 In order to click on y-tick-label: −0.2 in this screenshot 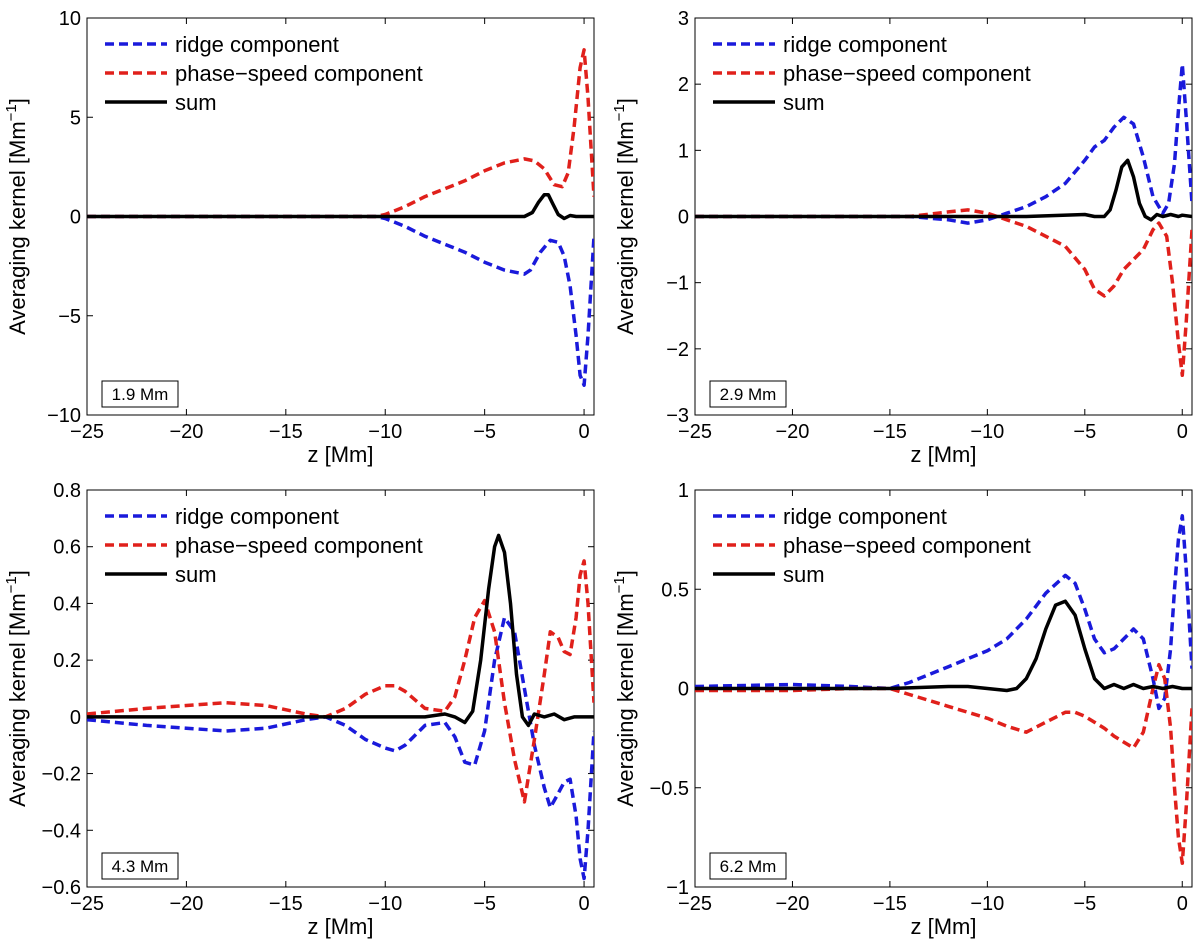, I will do `click(61, 775)`.